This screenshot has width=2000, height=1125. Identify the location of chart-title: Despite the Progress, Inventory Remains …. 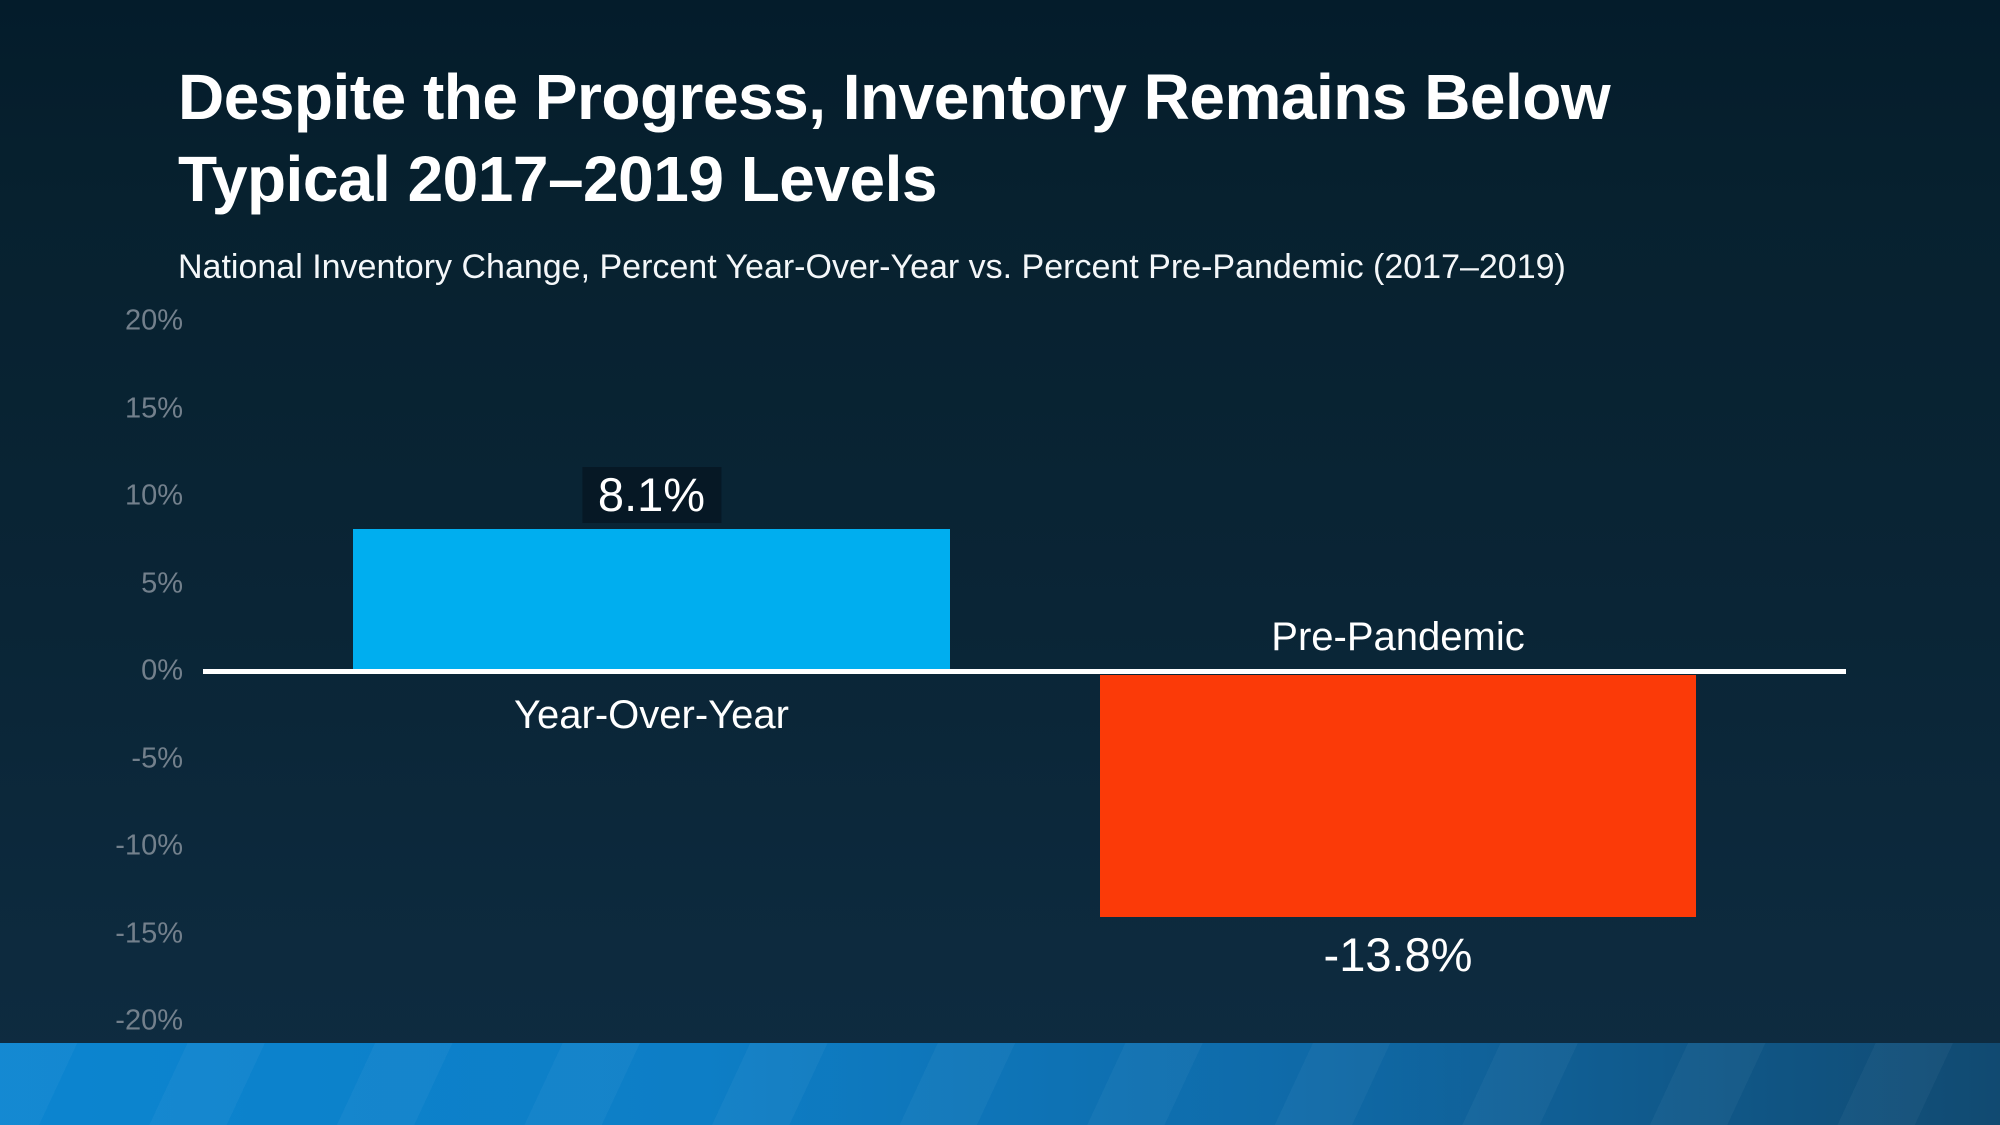
(894, 138).